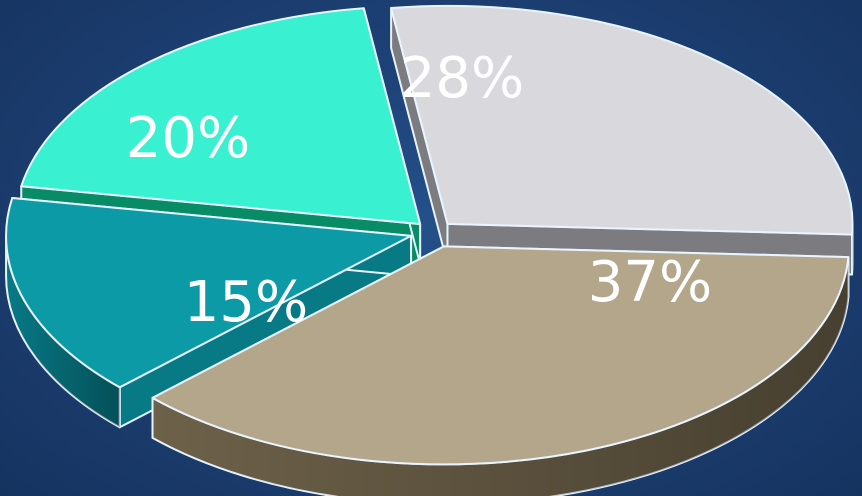 The height and width of the screenshot is (496, 862). What do you see at coordinates (462, 78) in the screenshot?
I see `slice-label-0: 28%` at bounding box center [462, 78].